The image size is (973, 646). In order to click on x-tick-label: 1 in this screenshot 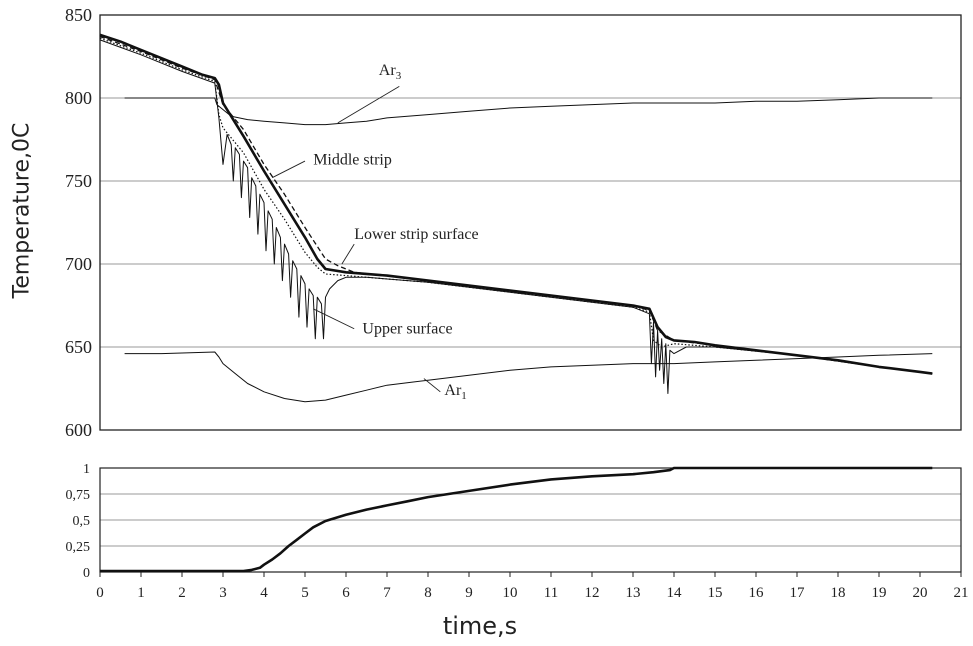, I will do `click(141, 593)`.